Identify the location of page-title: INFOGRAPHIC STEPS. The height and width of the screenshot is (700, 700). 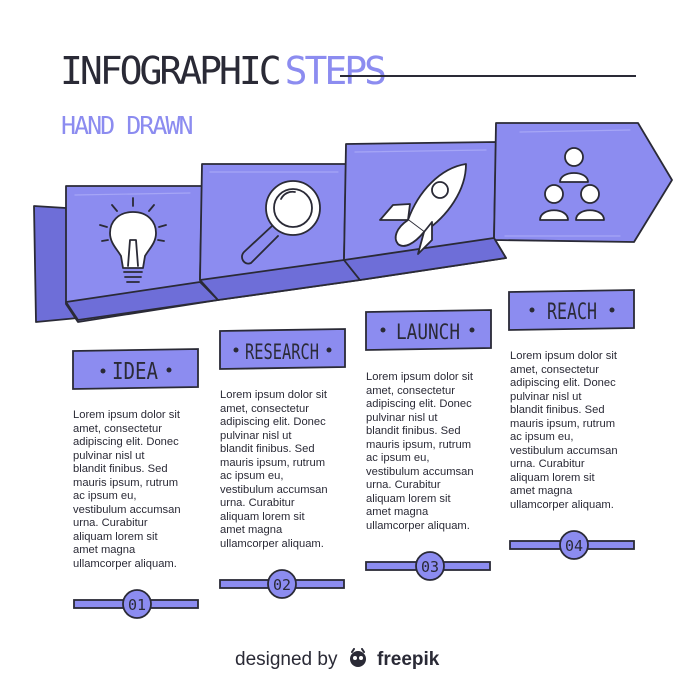
(223, 71).